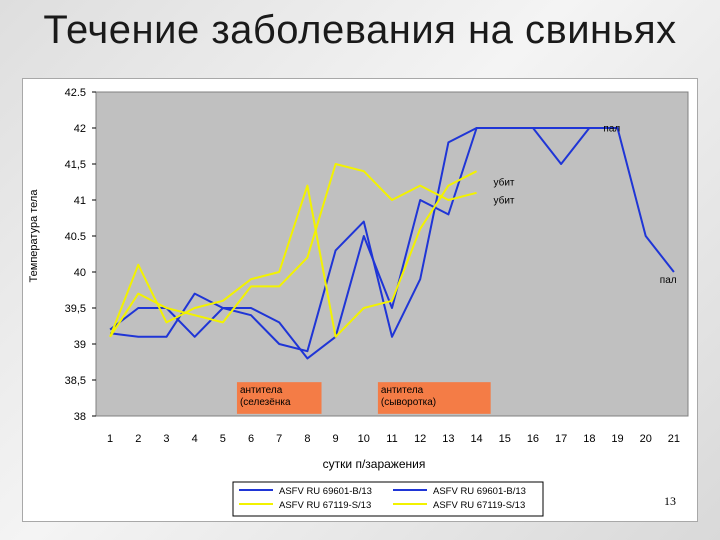 This screenshot has width=720, height=540. What do you see at coordinates (265, 402) in the screenshot?
I see `antibody-box-label: (селезёнка` at bounding box center [265, 402].